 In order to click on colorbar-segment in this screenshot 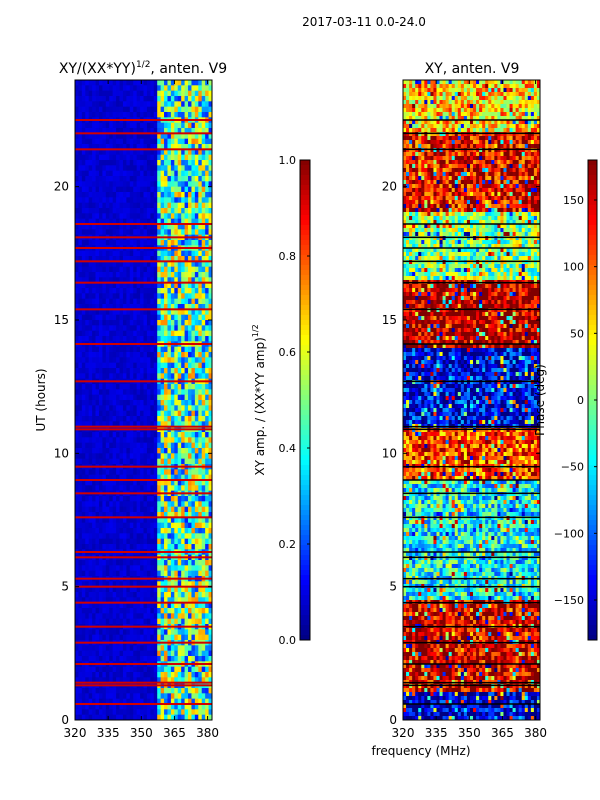, I will do `click(305, 288)`.